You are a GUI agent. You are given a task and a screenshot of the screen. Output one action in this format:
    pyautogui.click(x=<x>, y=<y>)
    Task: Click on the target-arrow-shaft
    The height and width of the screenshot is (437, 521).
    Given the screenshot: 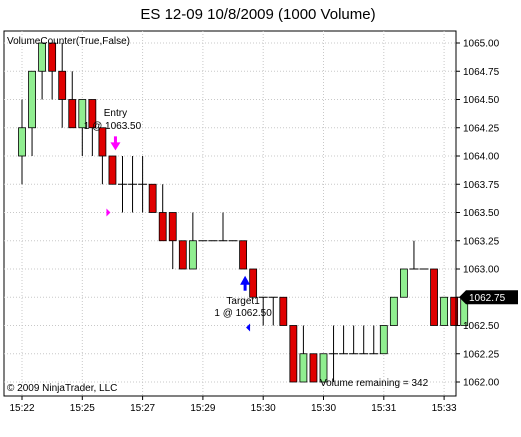 What is the action you would take?
    pyautogui.click(x=245, y=287)
    